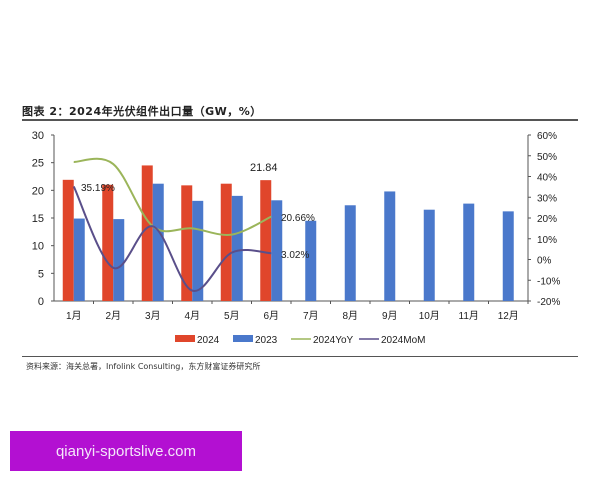 The width and height of the screenshot is (600, 480). What do you see at coordinates (547, 219) in the screenshot?
I see `y2-tick-label: 20%` at bounding box center [547, 219].